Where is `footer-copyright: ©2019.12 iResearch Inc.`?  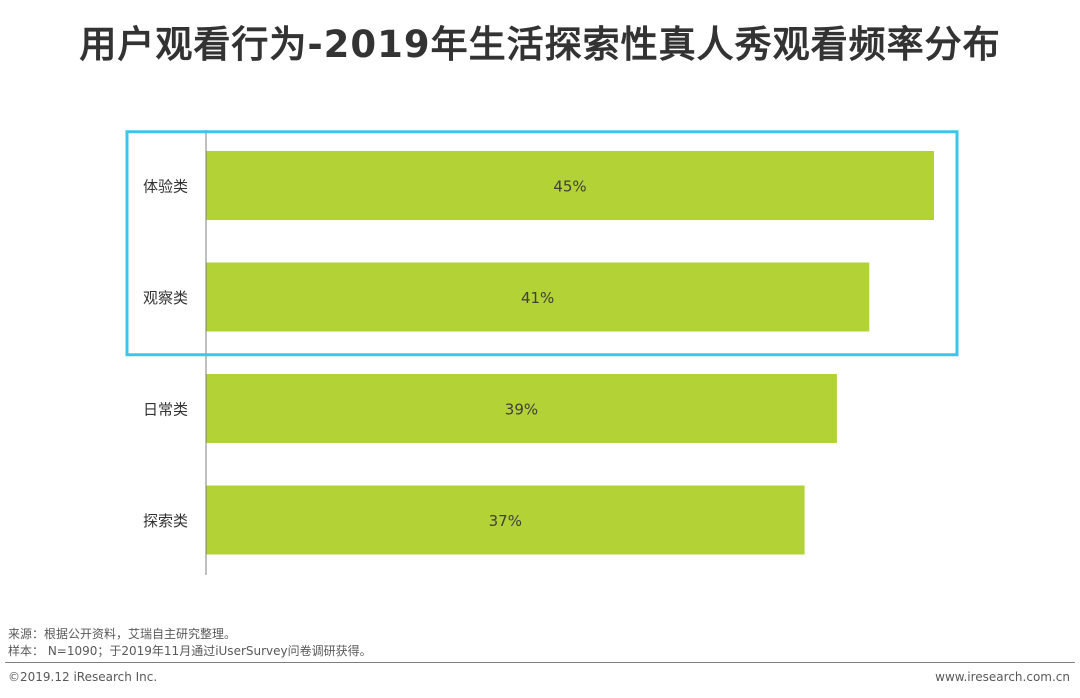
footer-copyright: ©2019.12 iResearch Inc. is located at coordinates (83, 677).